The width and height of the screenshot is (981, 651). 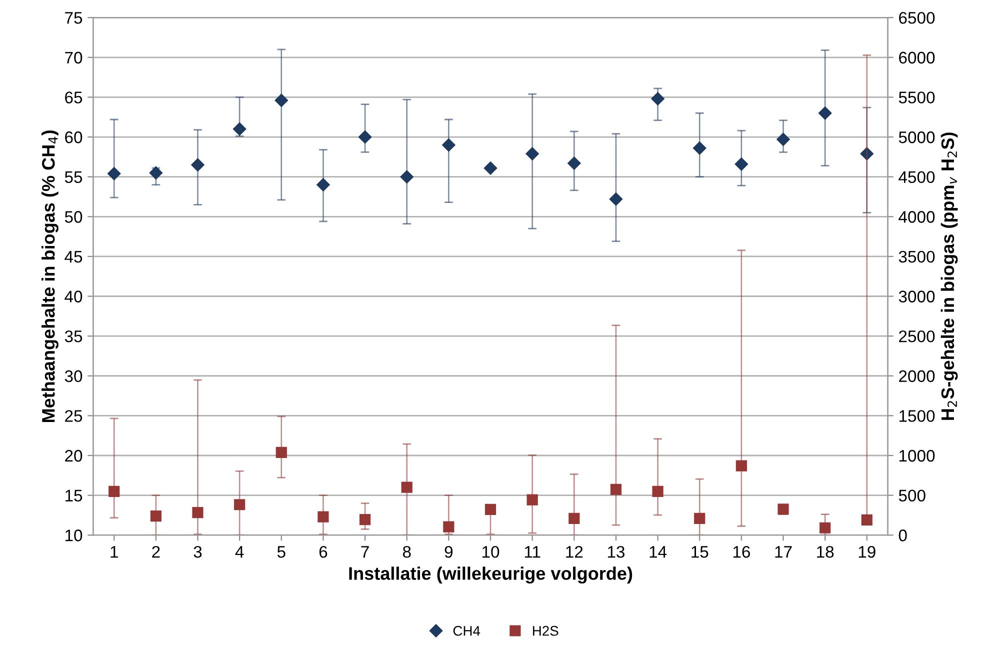 I want to click on y2-tick-label: 6500, so click(x=917, y=18).